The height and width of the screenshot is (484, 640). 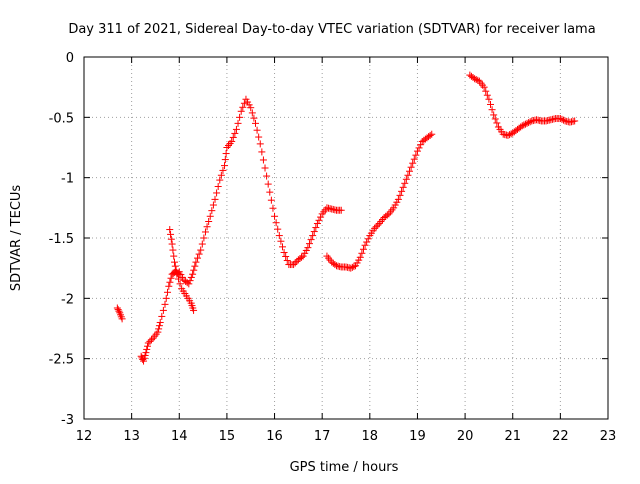 What do you see at coordinates (67, 179) in the screenshot?
I see `y-tick-label: -1` at bounding box center [67, 179].